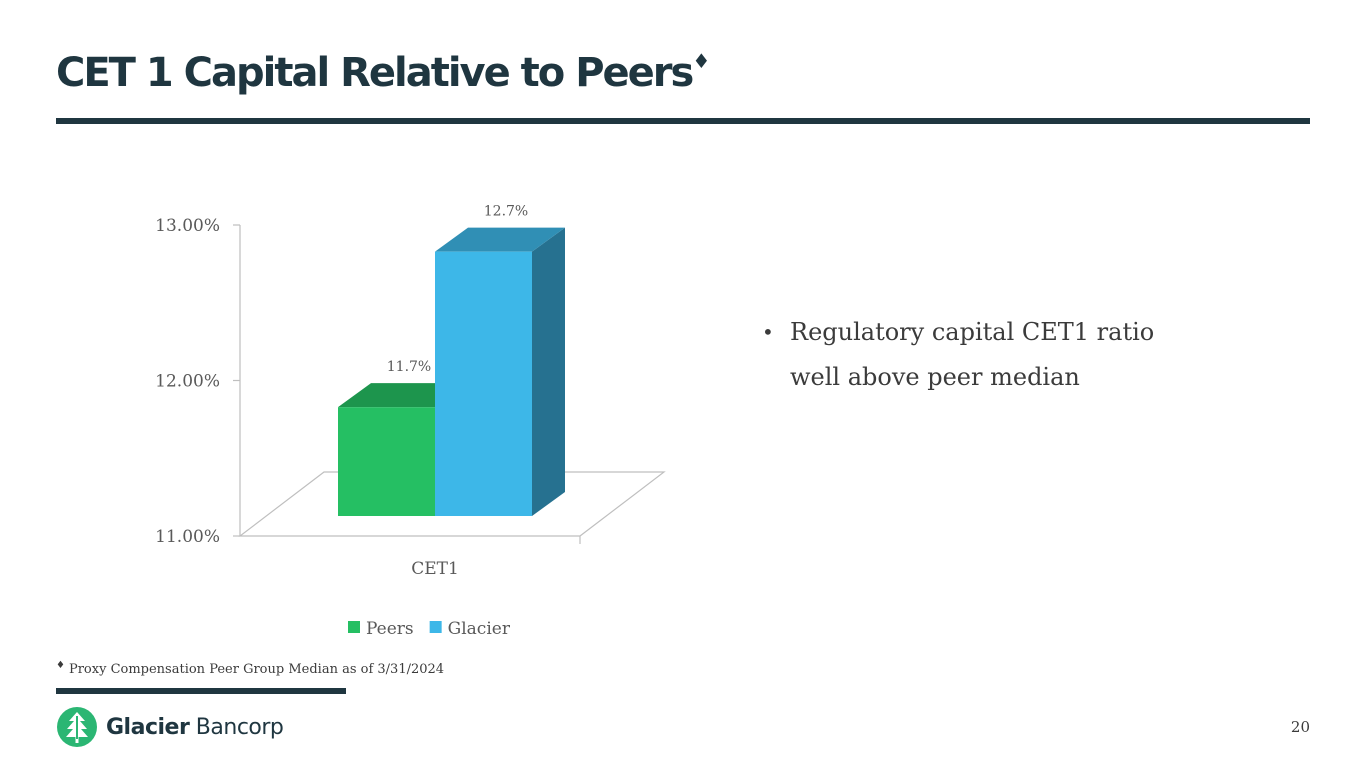 This screenshot has height=768, width=1365. What do you see at coordinates (239, 727) in the screenshot?
I see `logo-word-bancorp: Bancorp` at bounding box center [239, 727].